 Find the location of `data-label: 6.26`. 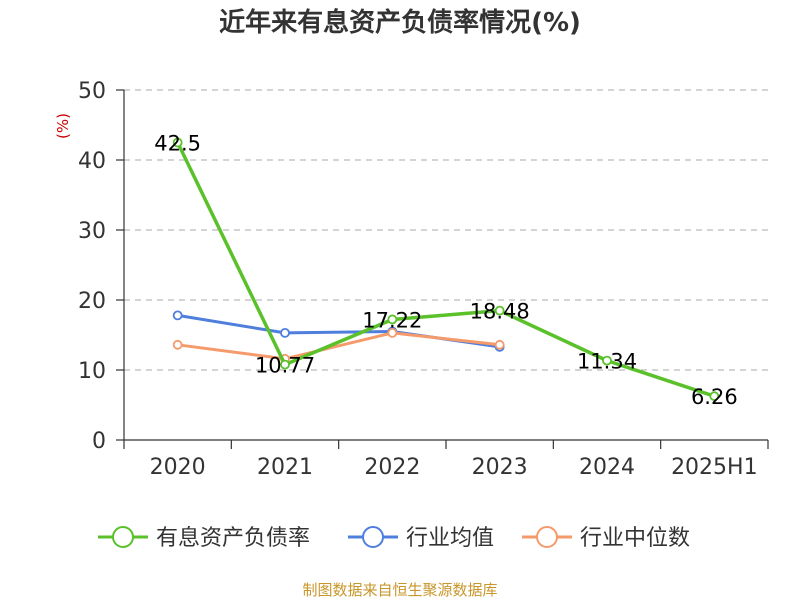

data-label: 6.26 is located at coordinates (714, 397).